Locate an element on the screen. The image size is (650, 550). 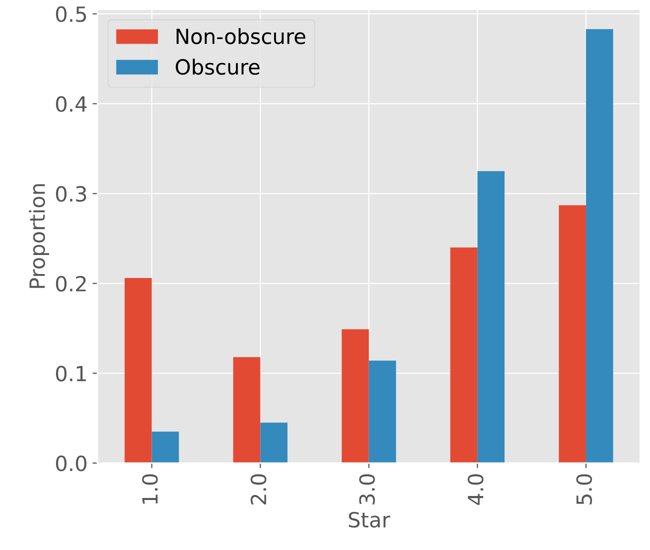
y-tick-label: 0.2 is located at coordinates (71, 284).